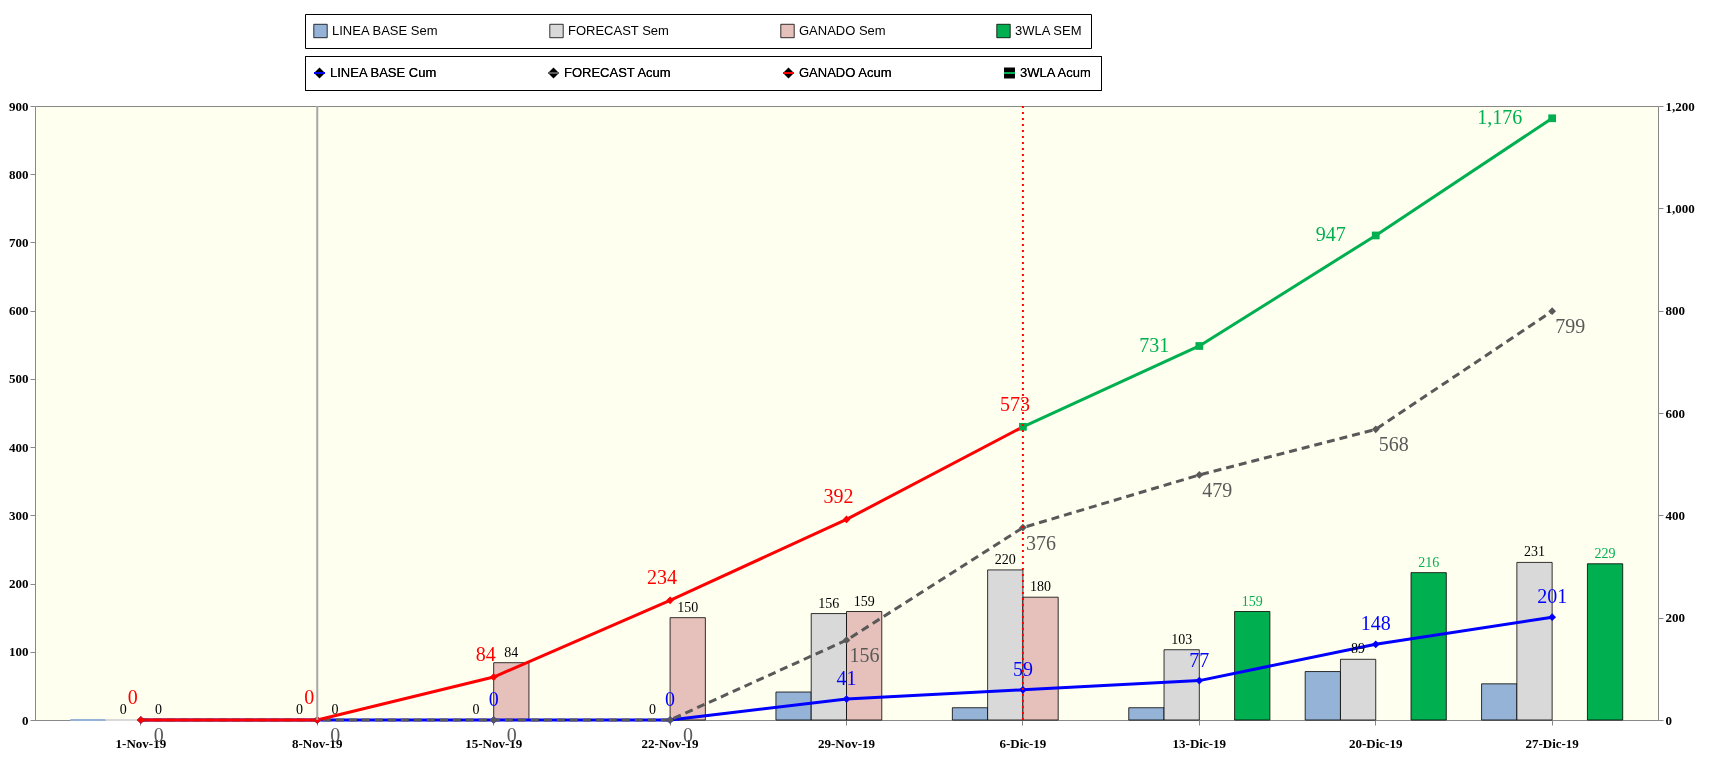  What do you see at coordinates (19, 311) in the screenshot?
I see `y-tick-label: 600` at bounding box center [19, 311].